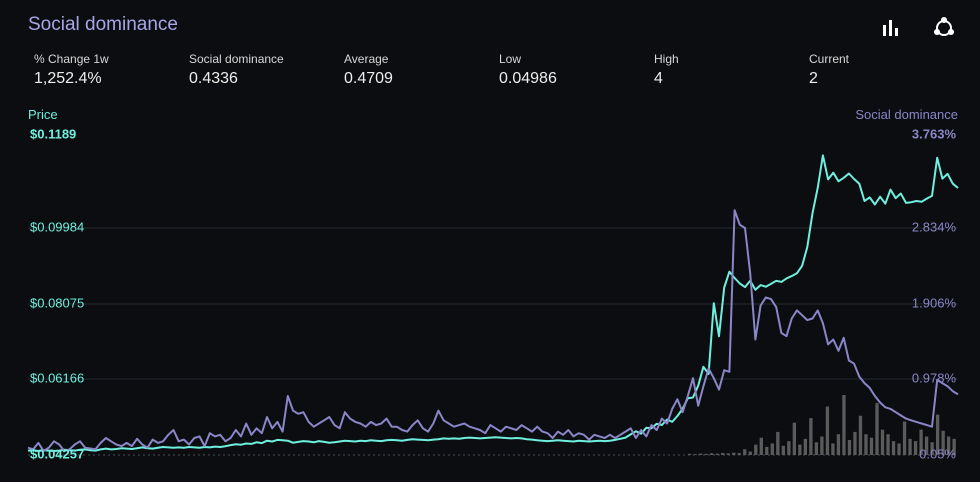 The image size is (980, 482). I want to click on left-axis-tick-label: $0.08075, so click(57, 302).